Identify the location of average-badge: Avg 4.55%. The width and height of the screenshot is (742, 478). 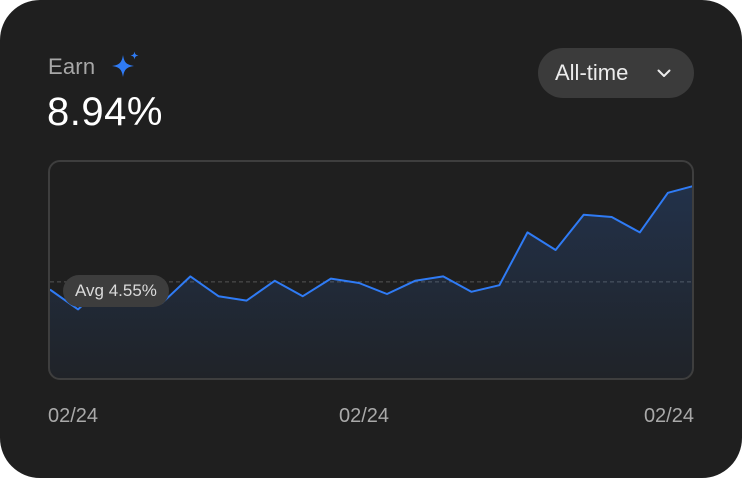
(116, 291).